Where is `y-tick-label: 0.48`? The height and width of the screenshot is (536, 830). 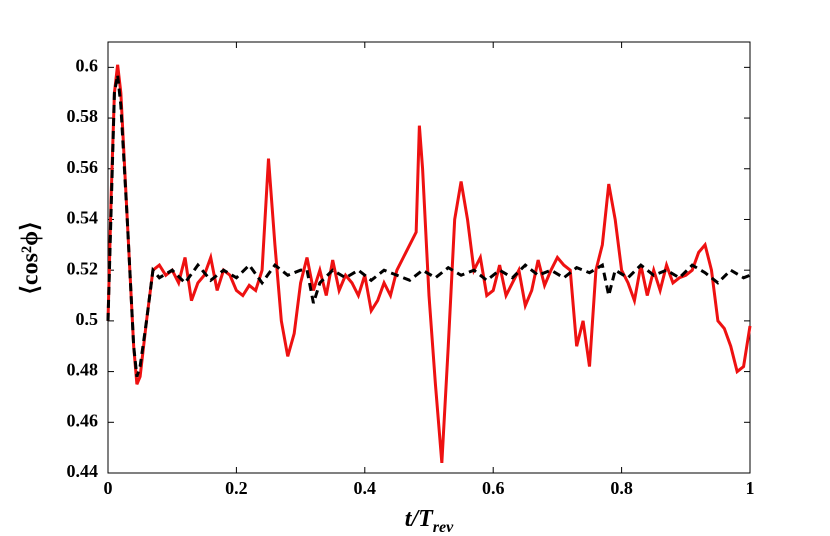 y-tick-label: 0.48 is located at coordinates (83, 370).